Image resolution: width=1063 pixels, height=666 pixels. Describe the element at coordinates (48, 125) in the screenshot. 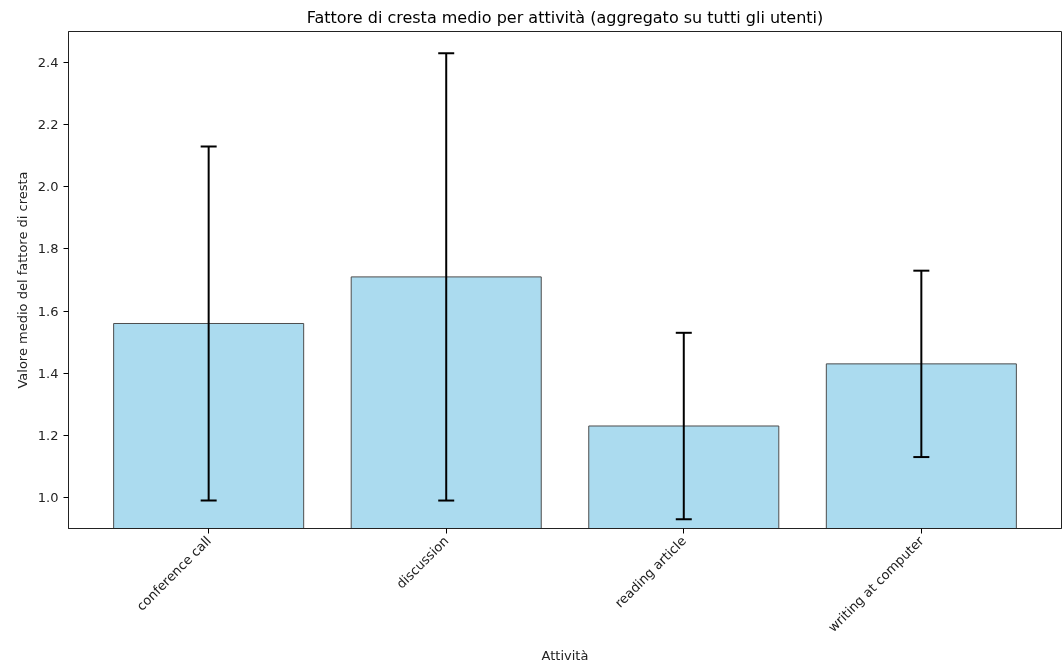

I see `y-tick-label: 2.2` at that location.